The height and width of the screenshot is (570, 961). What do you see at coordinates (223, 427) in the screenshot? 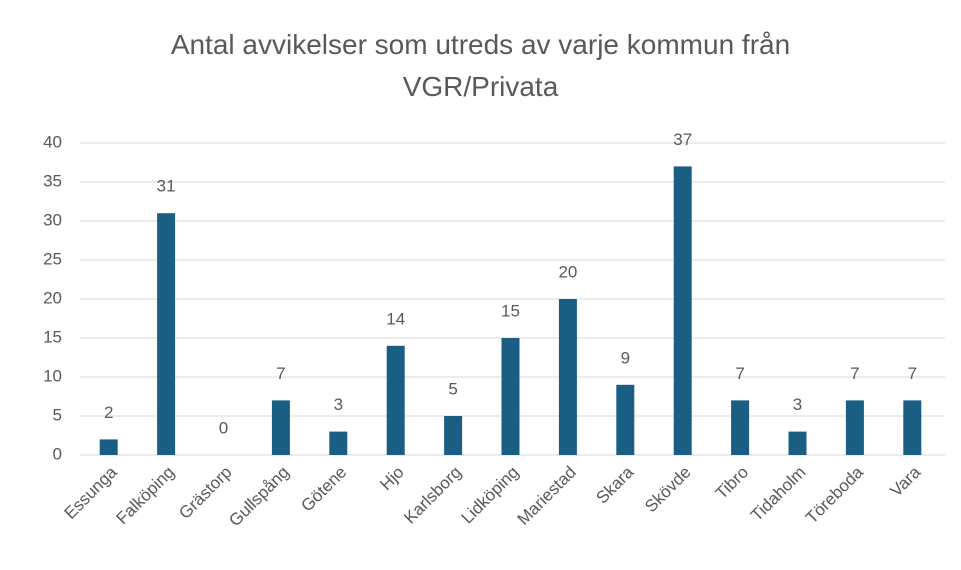
I see `data-label: 0` at bounding box center [223, 427].